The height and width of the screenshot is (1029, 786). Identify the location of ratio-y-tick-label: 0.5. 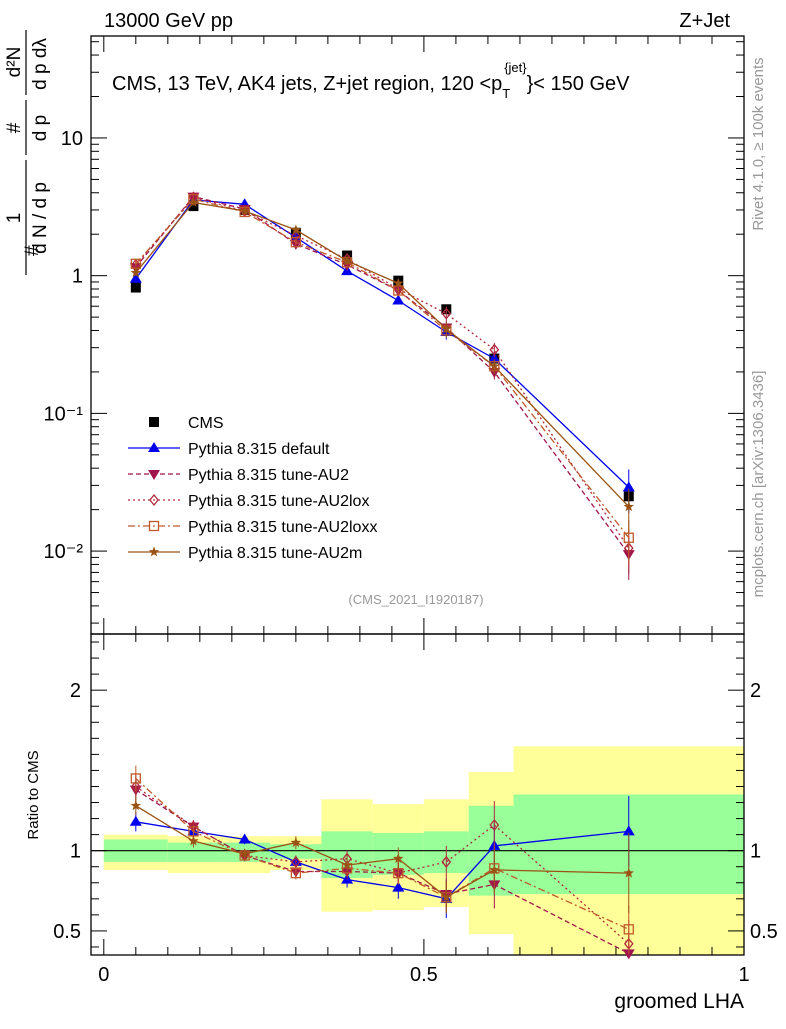
(67, 932).